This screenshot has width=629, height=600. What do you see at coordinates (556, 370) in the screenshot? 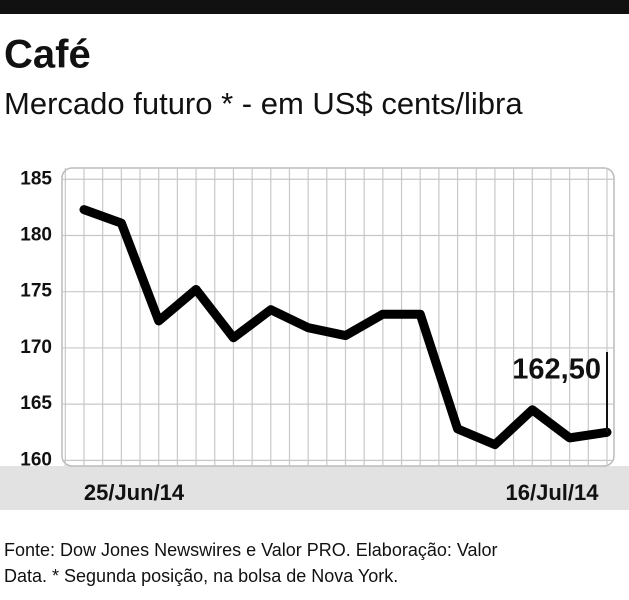
I see `value-label: 162,50` at bounding box center [556, 370].